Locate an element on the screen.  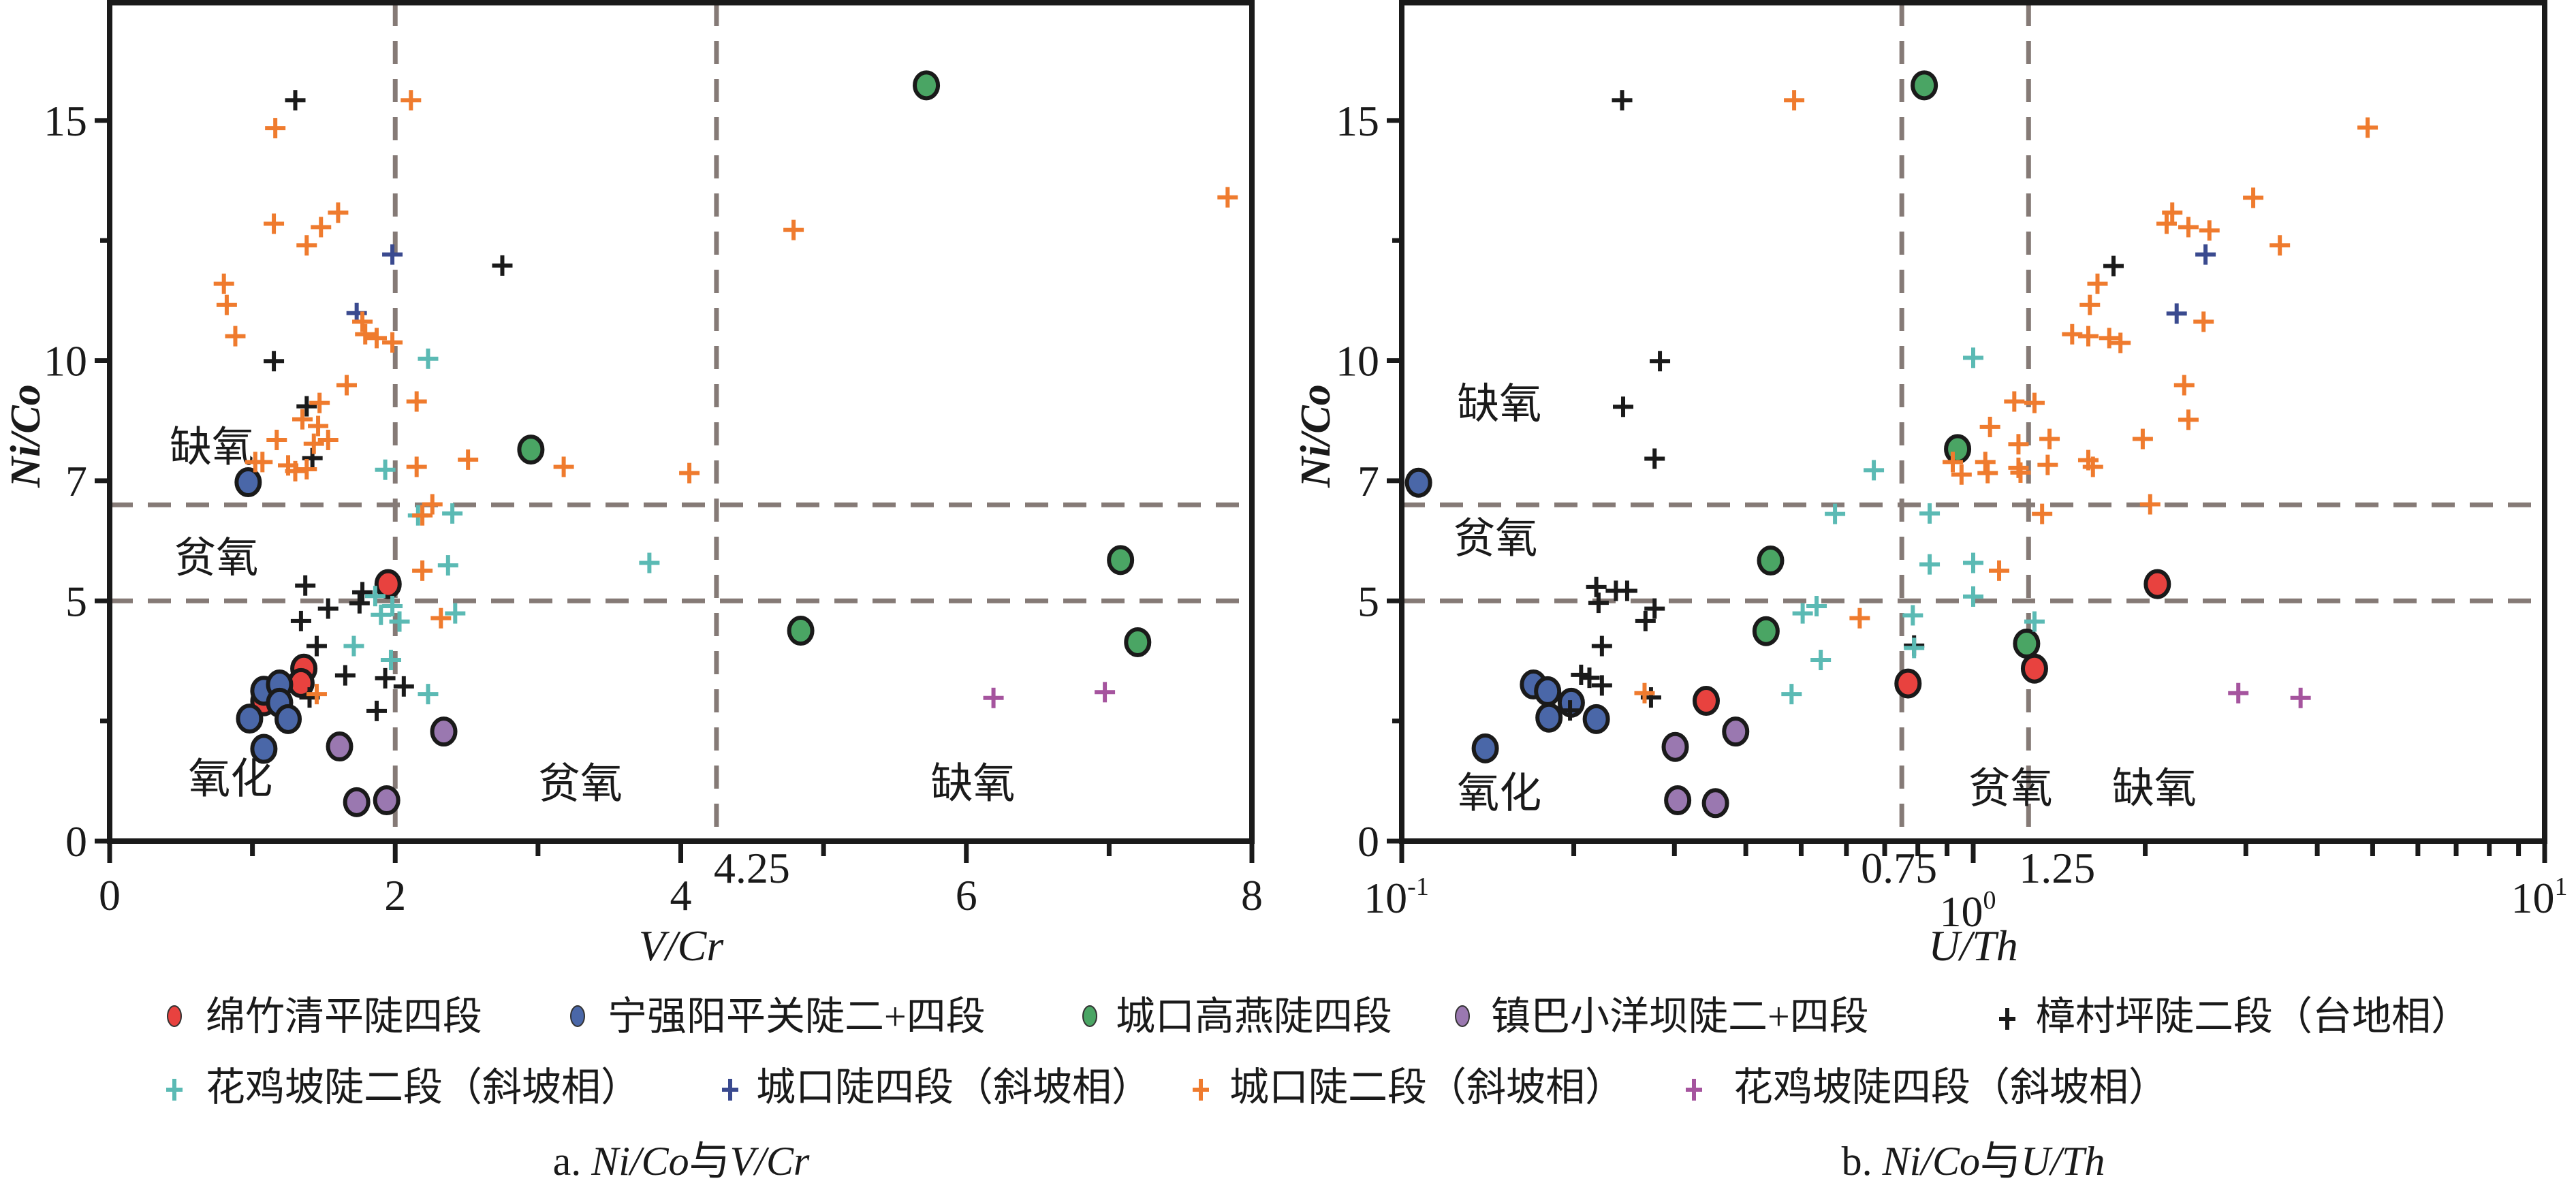
legend-marker-circle-icon is located at coordinates (1089, 1016).